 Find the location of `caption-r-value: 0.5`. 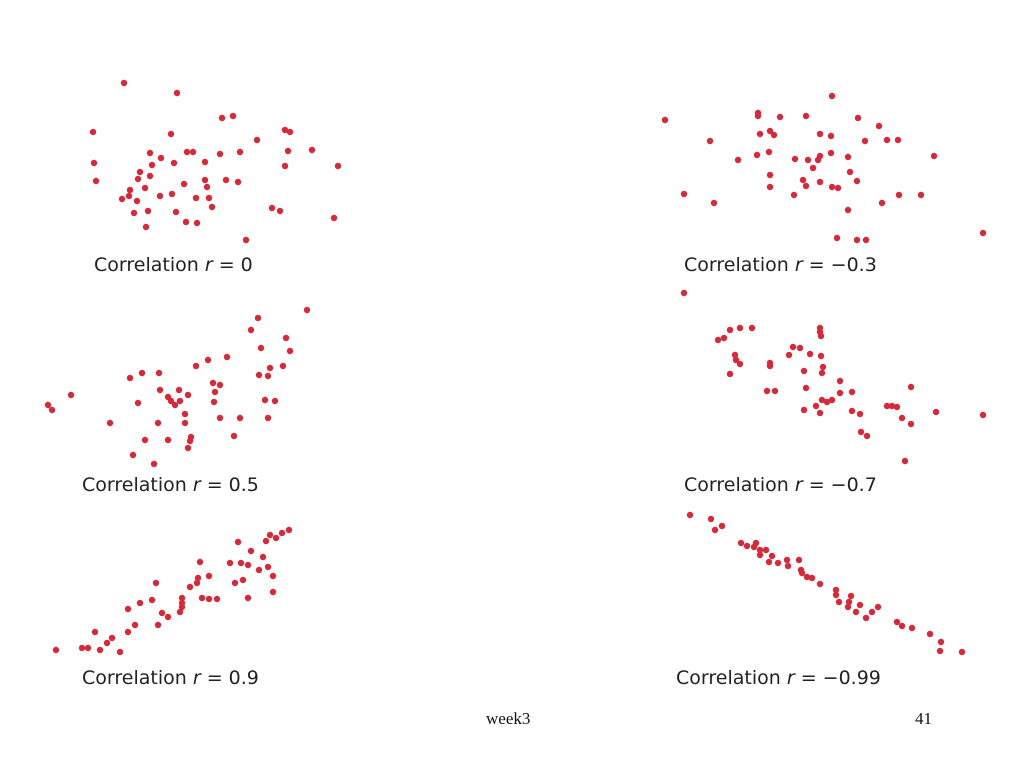

caption-r-value: 0.5 is located at coordinates (243, 485).